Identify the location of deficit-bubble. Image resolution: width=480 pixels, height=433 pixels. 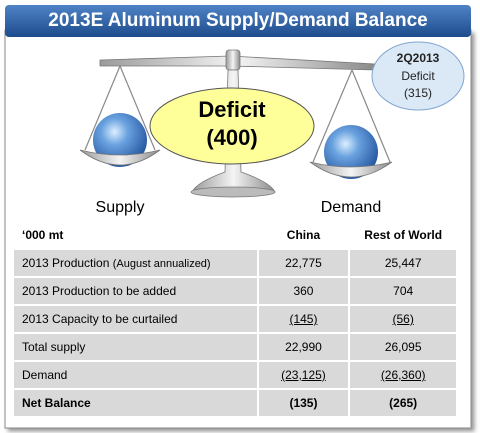
(232, 126).